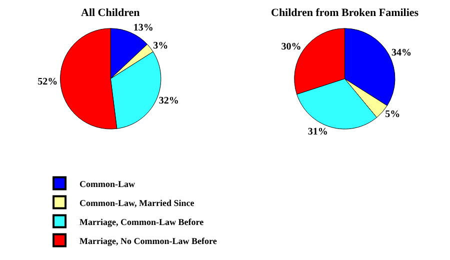 The image size is (450, 260). Describe the element at coordinates (392, 114) in the screenshot. I see `data-label: 5%` at that location.